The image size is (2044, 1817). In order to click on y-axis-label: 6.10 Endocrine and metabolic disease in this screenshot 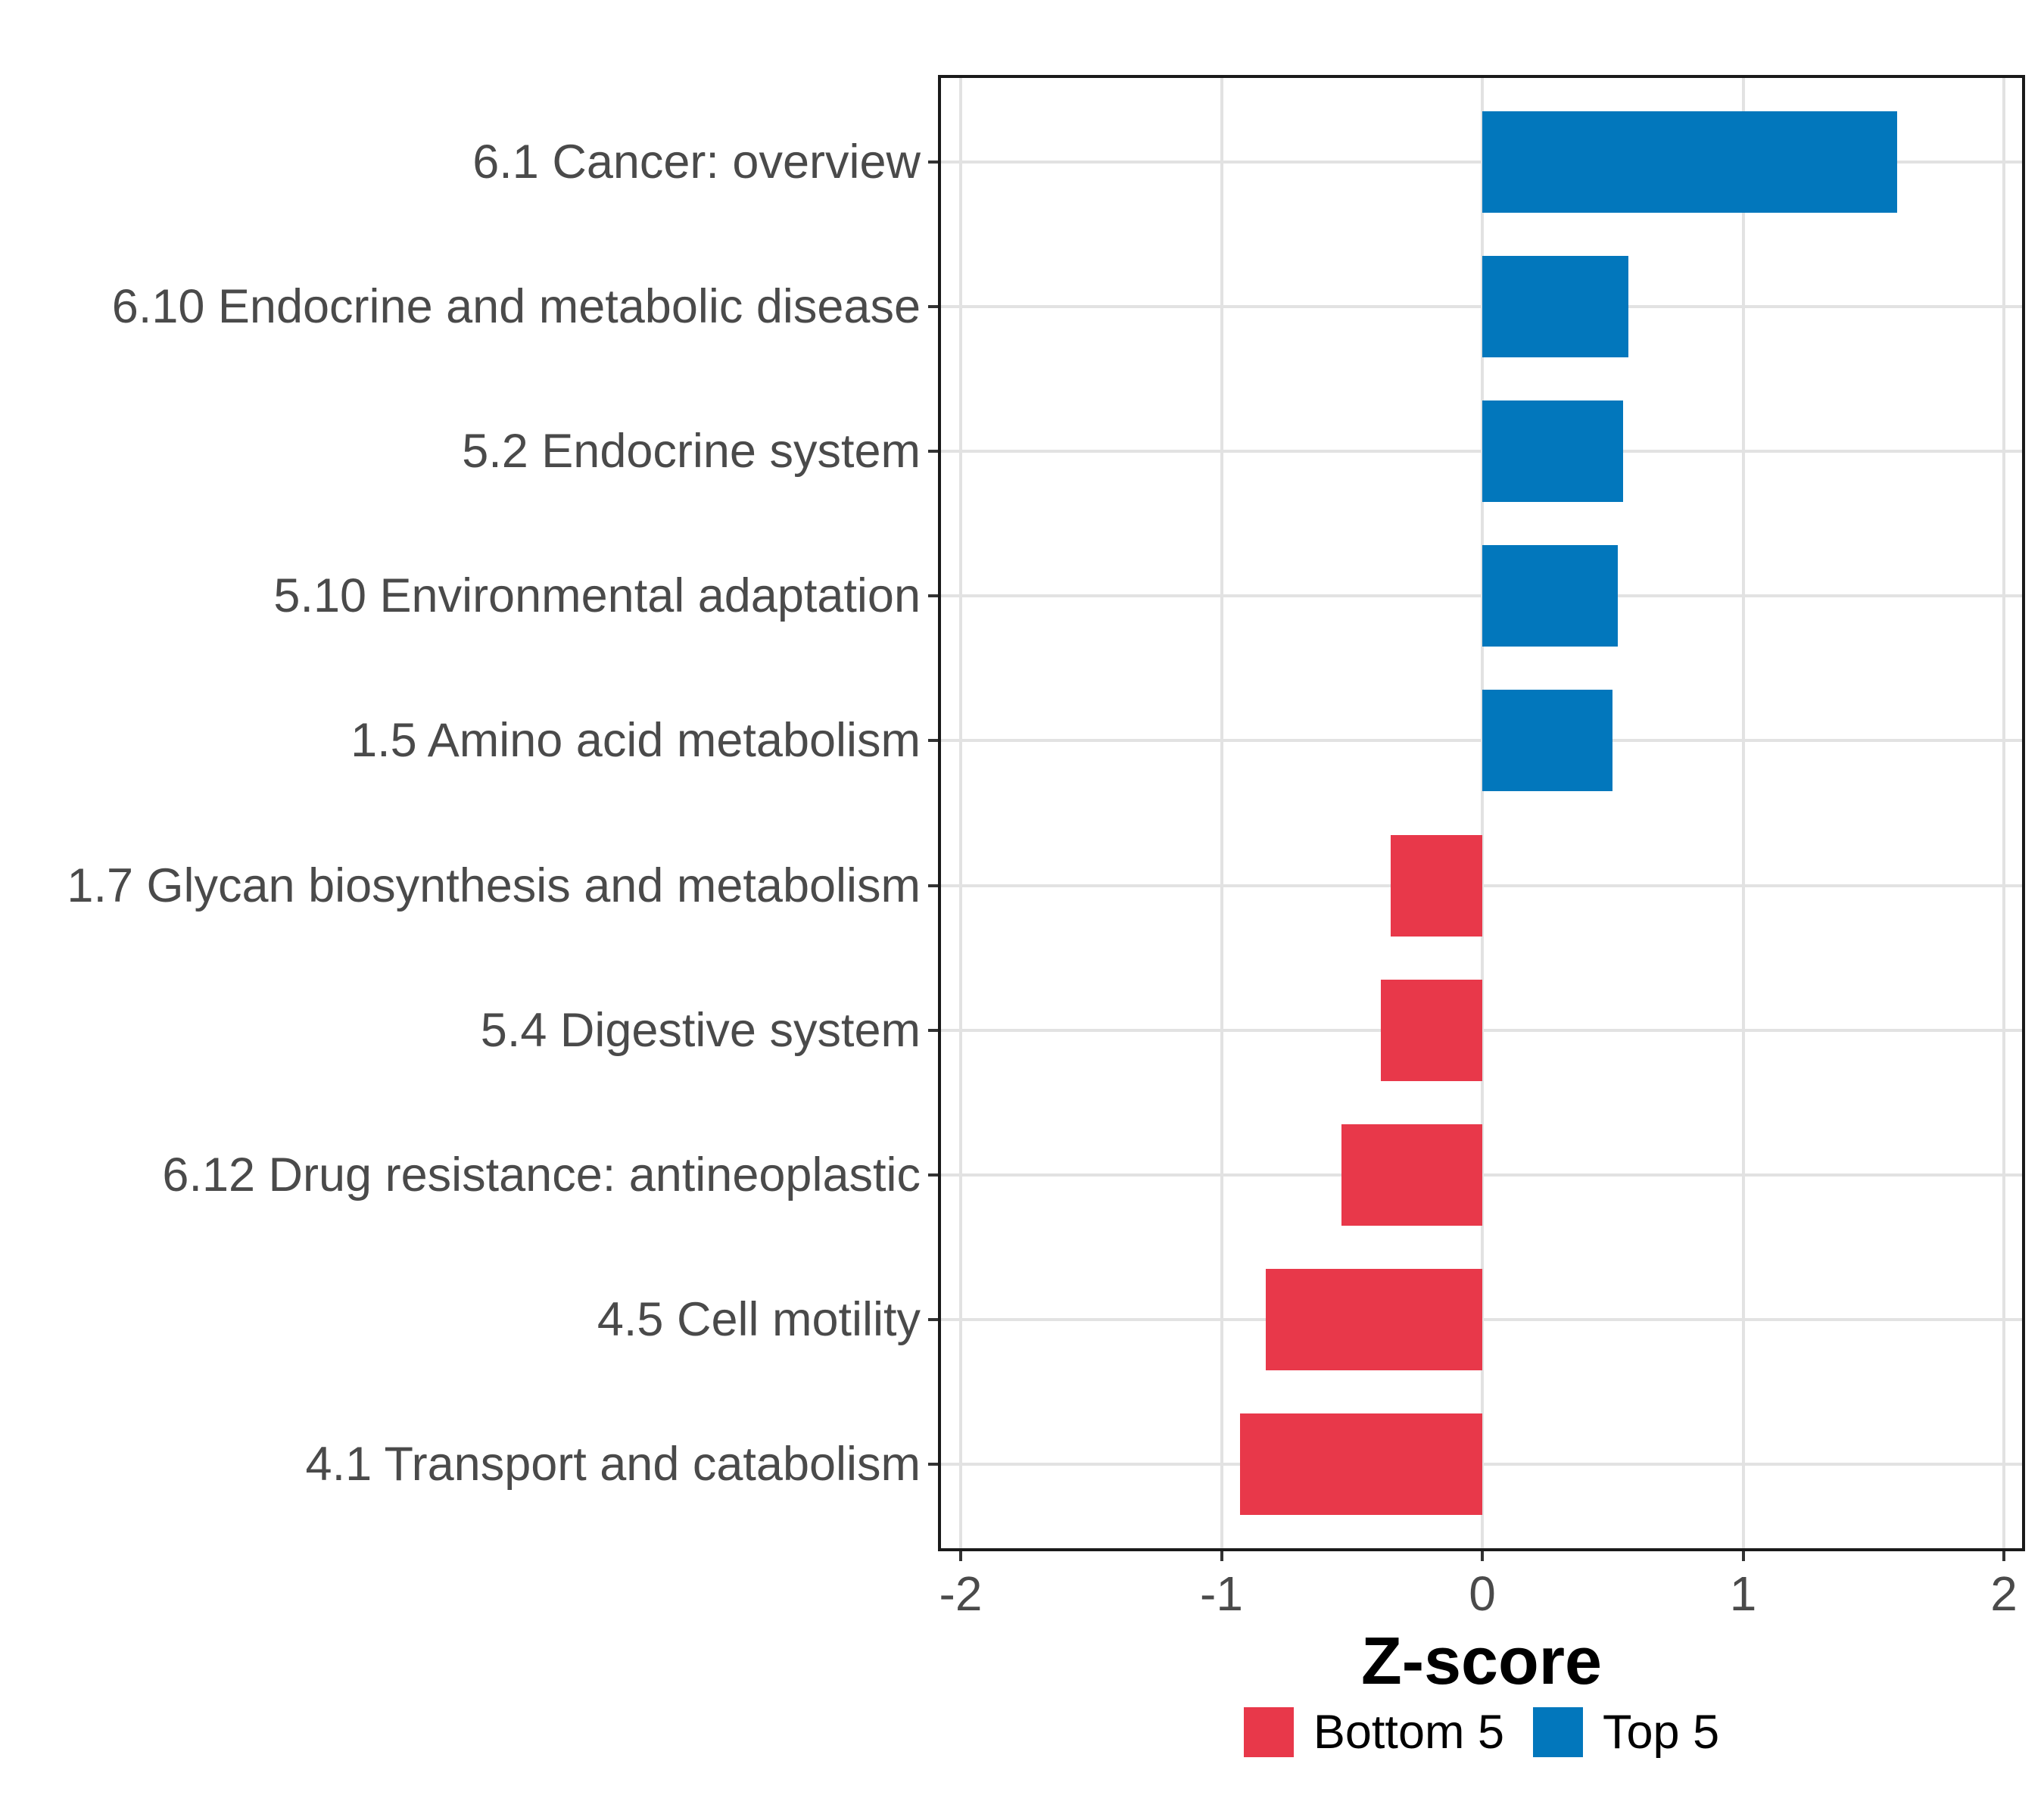, I will do `click(516, 306)`.